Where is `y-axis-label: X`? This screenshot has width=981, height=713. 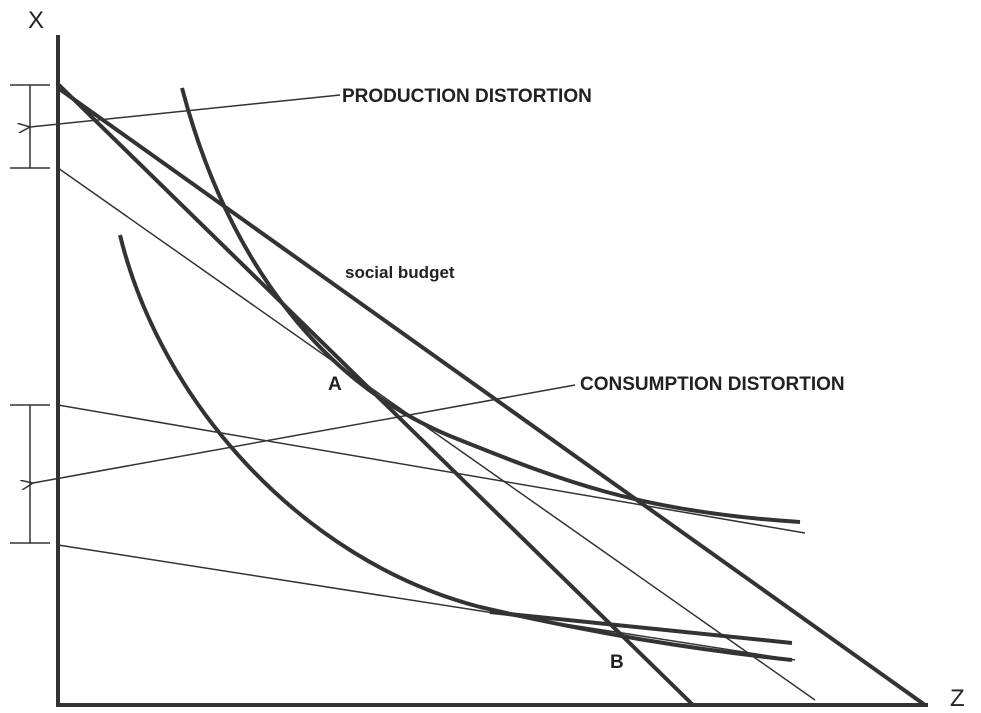
y-axis-label: X is located at coordinates (36, 20).